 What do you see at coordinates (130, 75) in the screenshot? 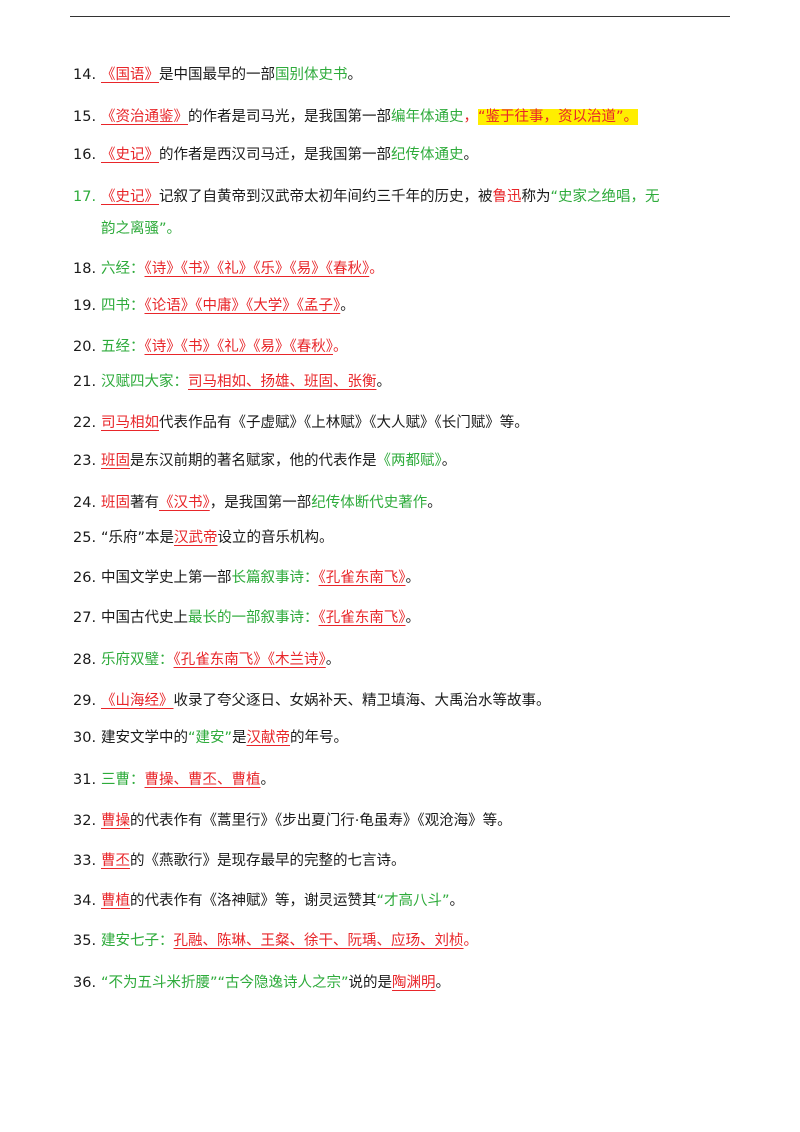
I see `item-text-segment: 《国语》` at bounding box center [130, 75].